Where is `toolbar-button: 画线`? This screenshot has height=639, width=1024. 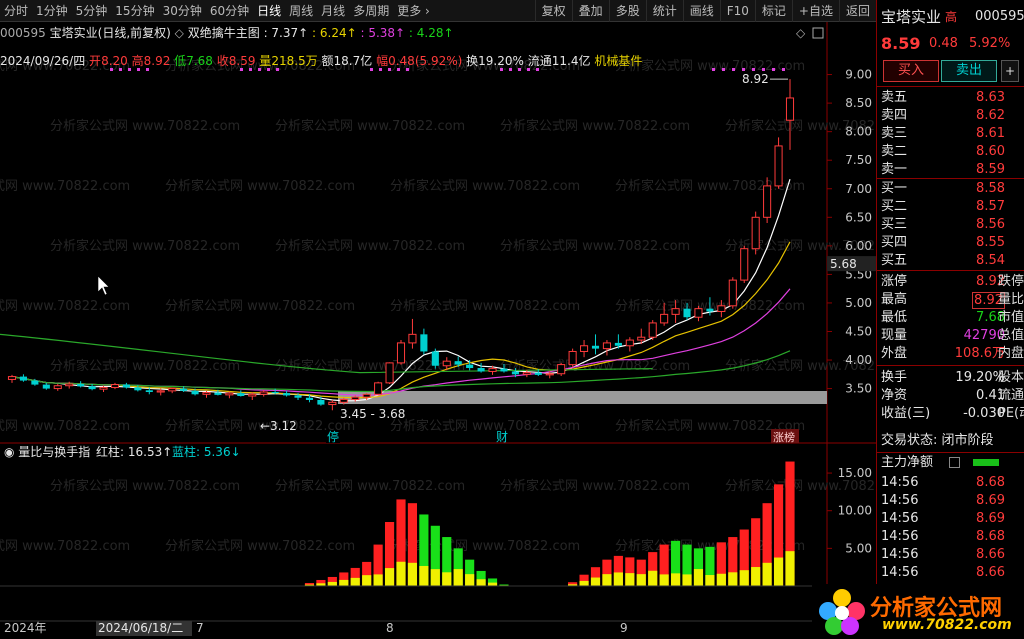
toolbar-button: 画线 is located at coordinates (701, 11).